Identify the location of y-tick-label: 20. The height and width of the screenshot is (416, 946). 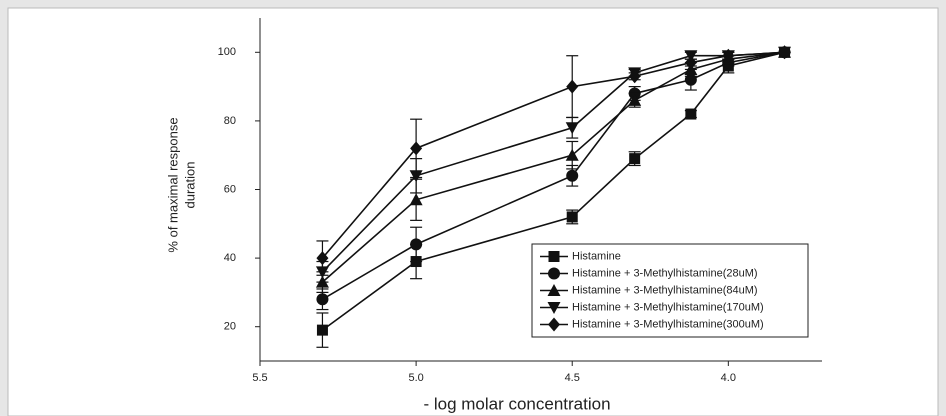
(230, 327).